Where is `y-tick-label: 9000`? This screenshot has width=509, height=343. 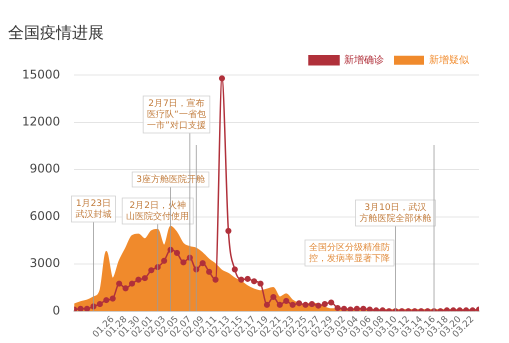 y-tick-label: 9000 is located at coordinates (45, 169).